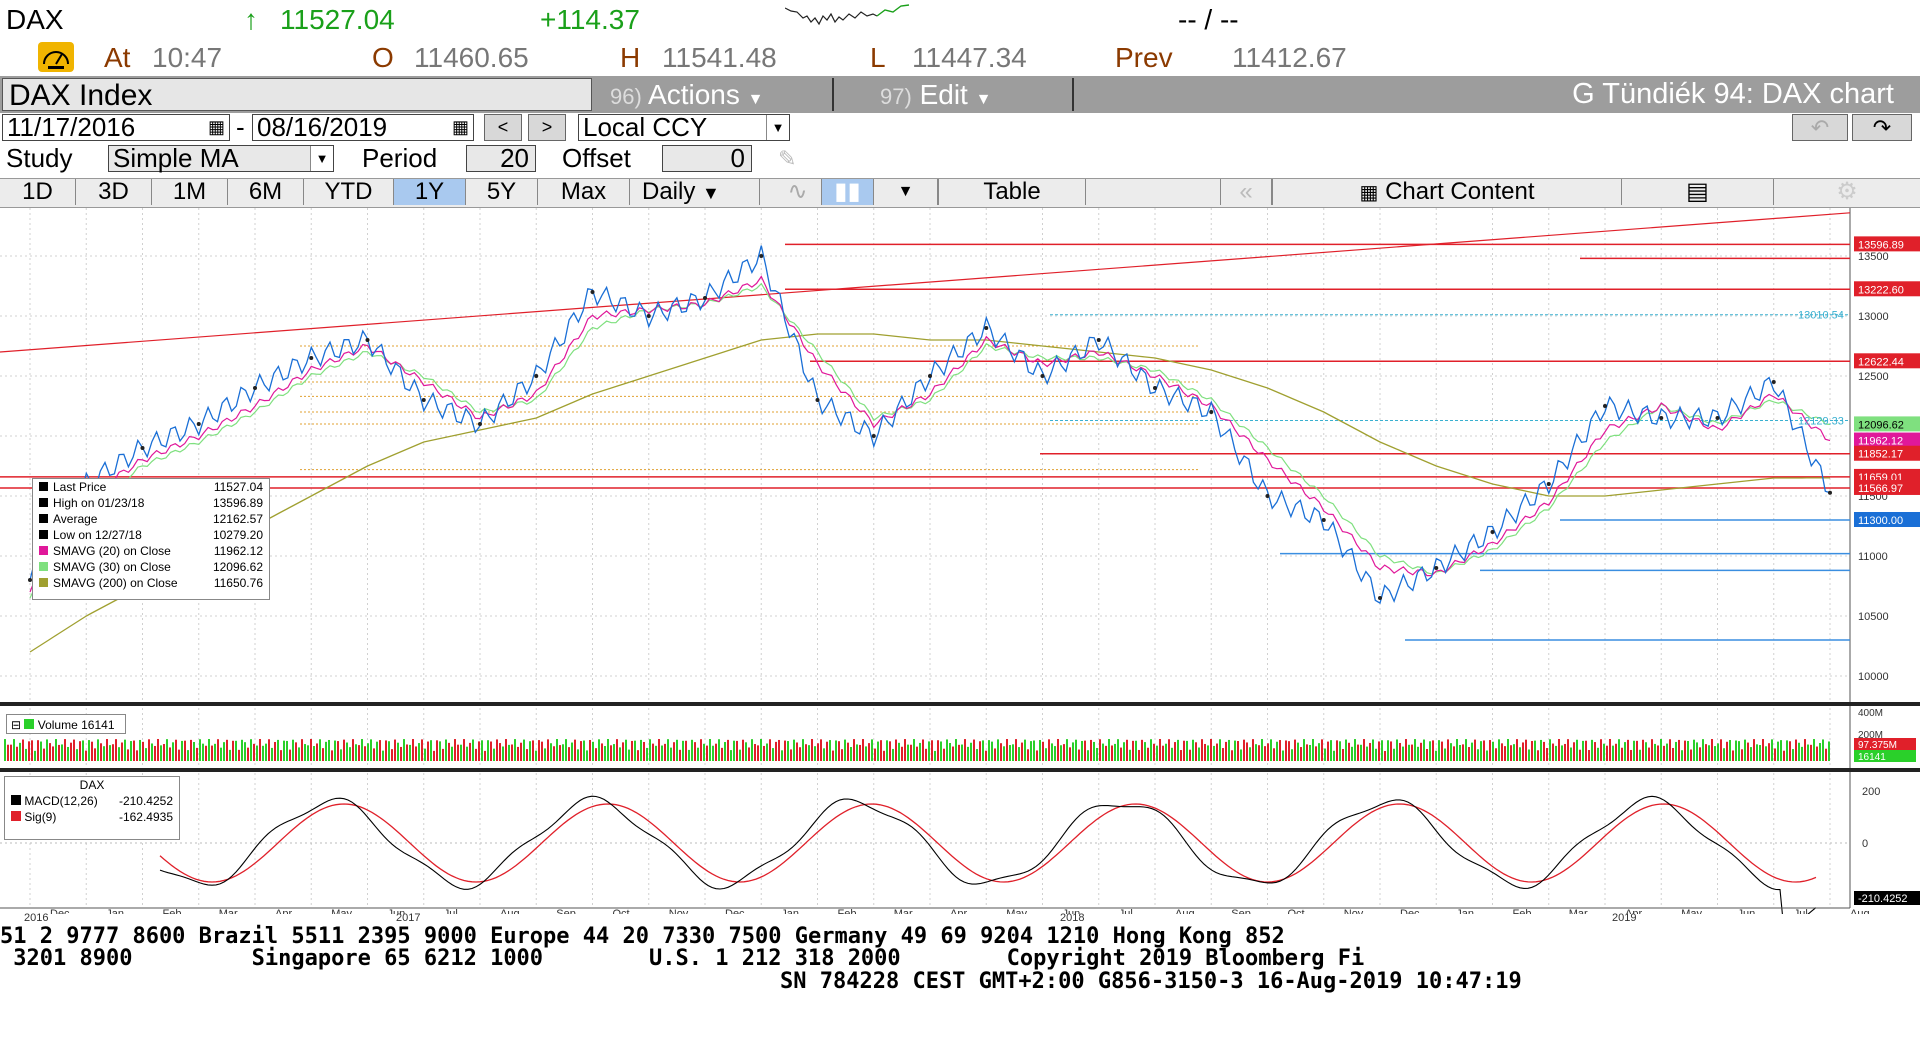 The height and width of the screenshot is (1039, 1920). I want to click on year-label: 2016, so click(36, 918).